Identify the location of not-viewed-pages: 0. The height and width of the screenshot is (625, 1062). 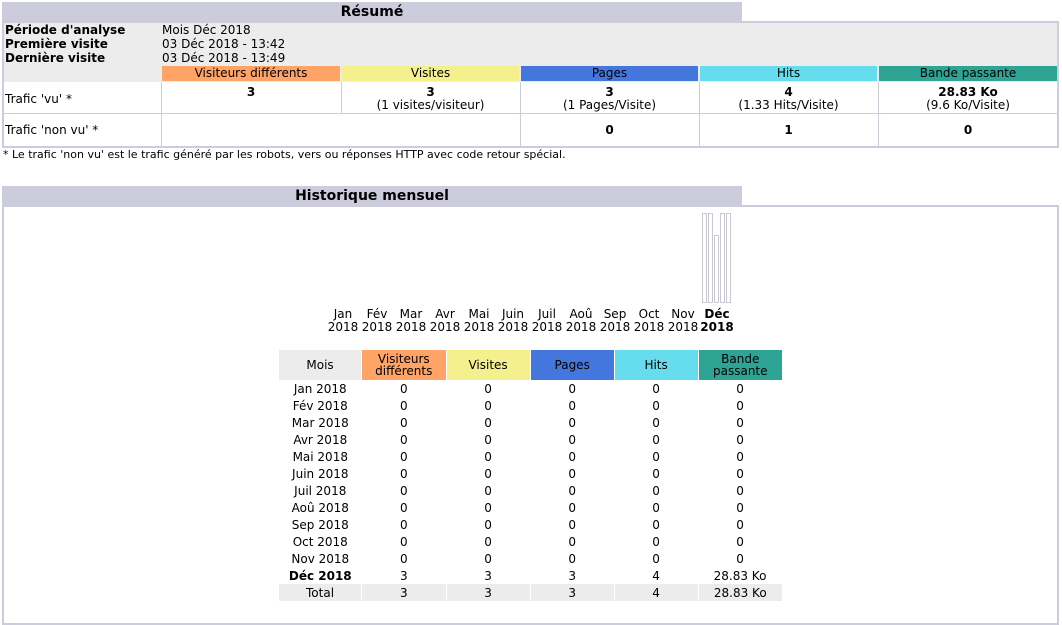
(609, 130).